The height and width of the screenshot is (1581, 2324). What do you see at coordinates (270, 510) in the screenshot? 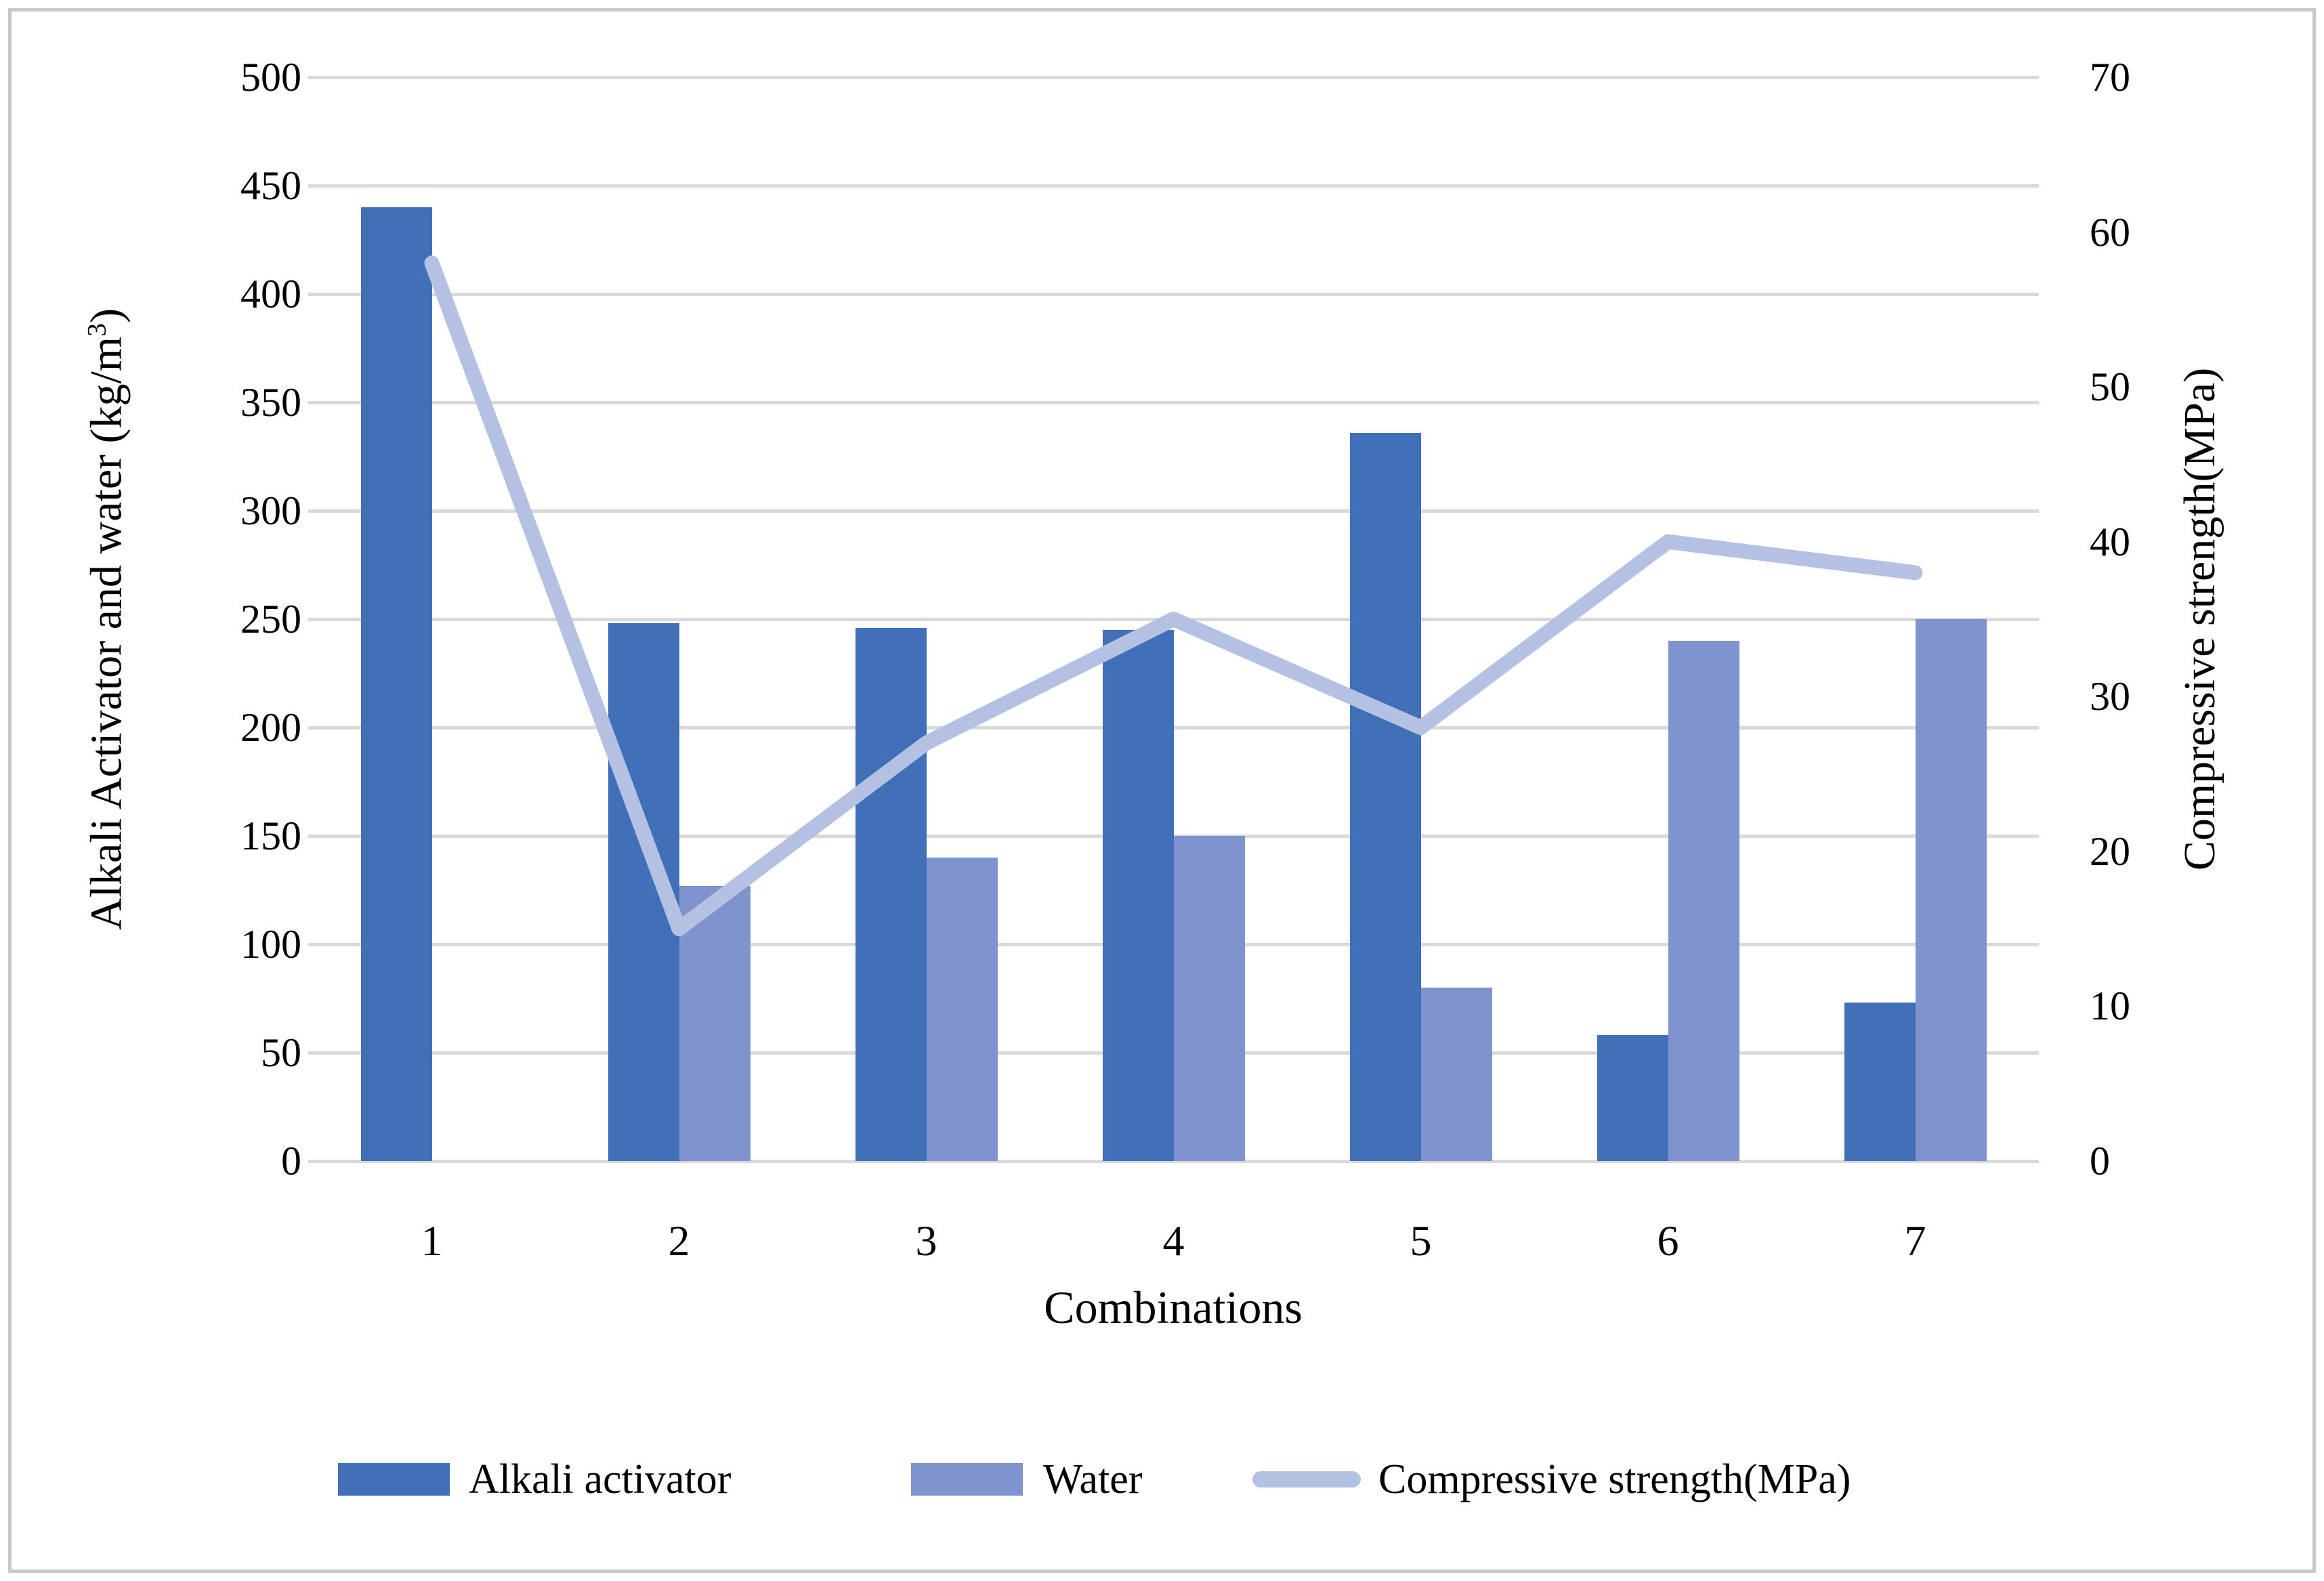
I see `left-axis-tick-label: 300` at bounding box center [270, 510].